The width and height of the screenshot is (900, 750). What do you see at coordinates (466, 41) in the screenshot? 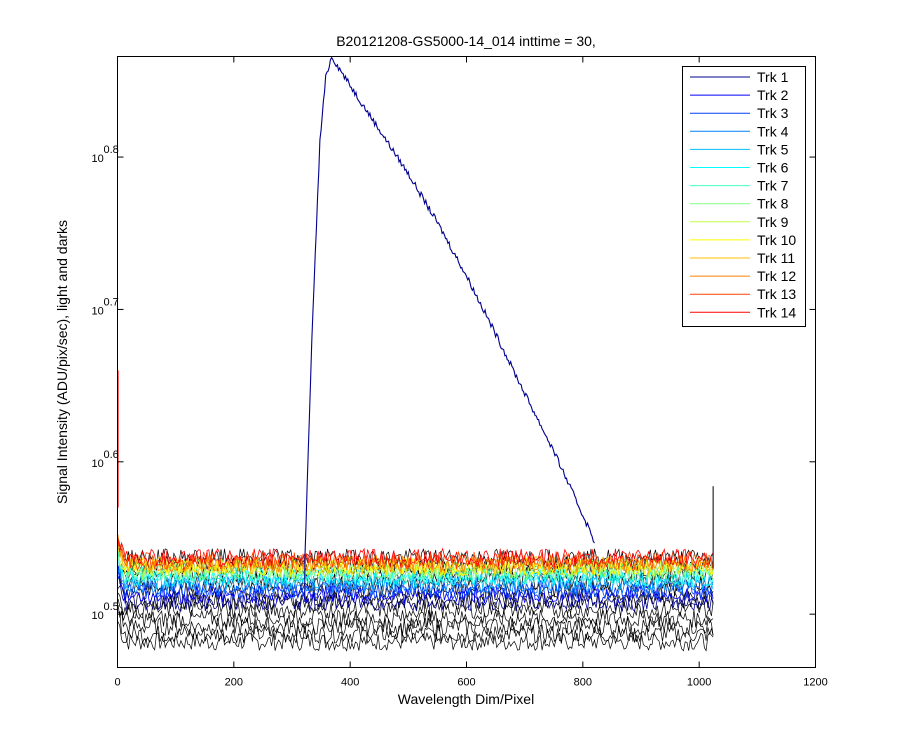
I see `chart-title: B20121208-GS5000-14_014 inttime = 30,` at bounding box center [466, 41].